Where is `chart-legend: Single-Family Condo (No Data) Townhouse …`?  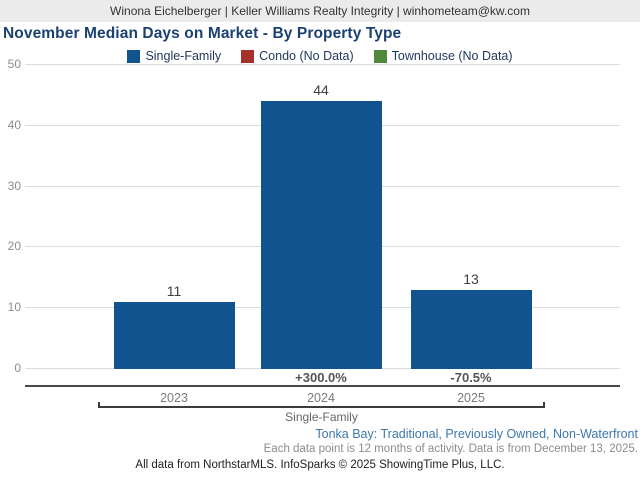 chart-legend: Single-Family Condo (No Data) Townhouse … is located at coordinates (320, 56).